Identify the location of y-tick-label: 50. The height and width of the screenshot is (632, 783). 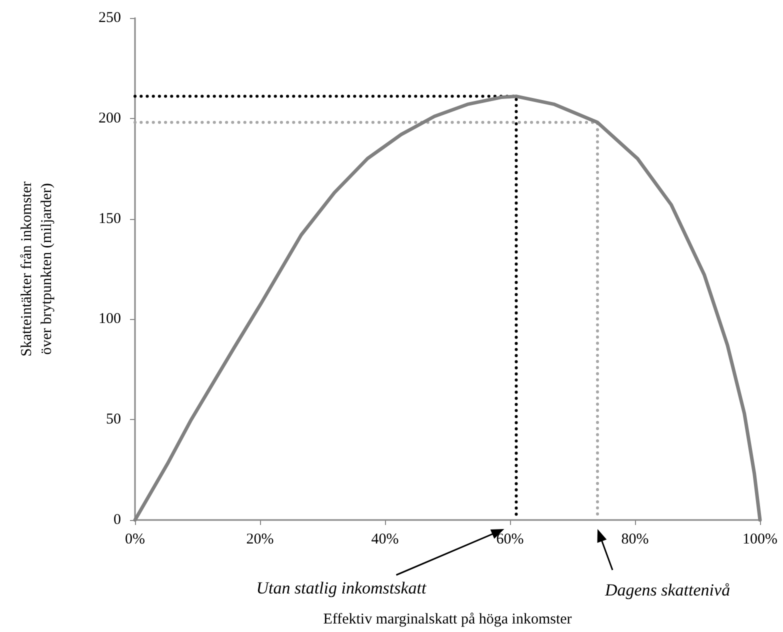
(113, 420).